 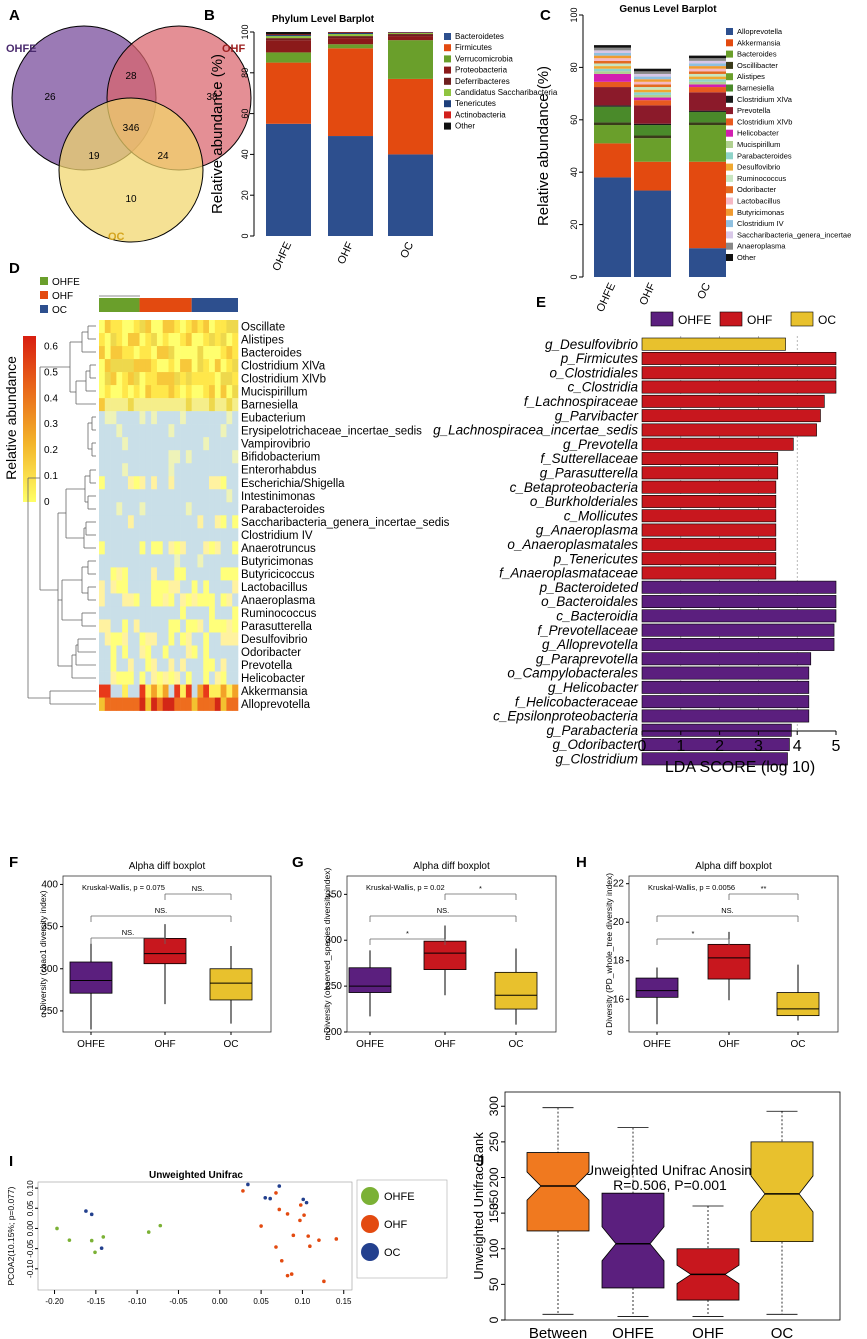 I want to click on lefse-bar, so click(x=725, y=687).